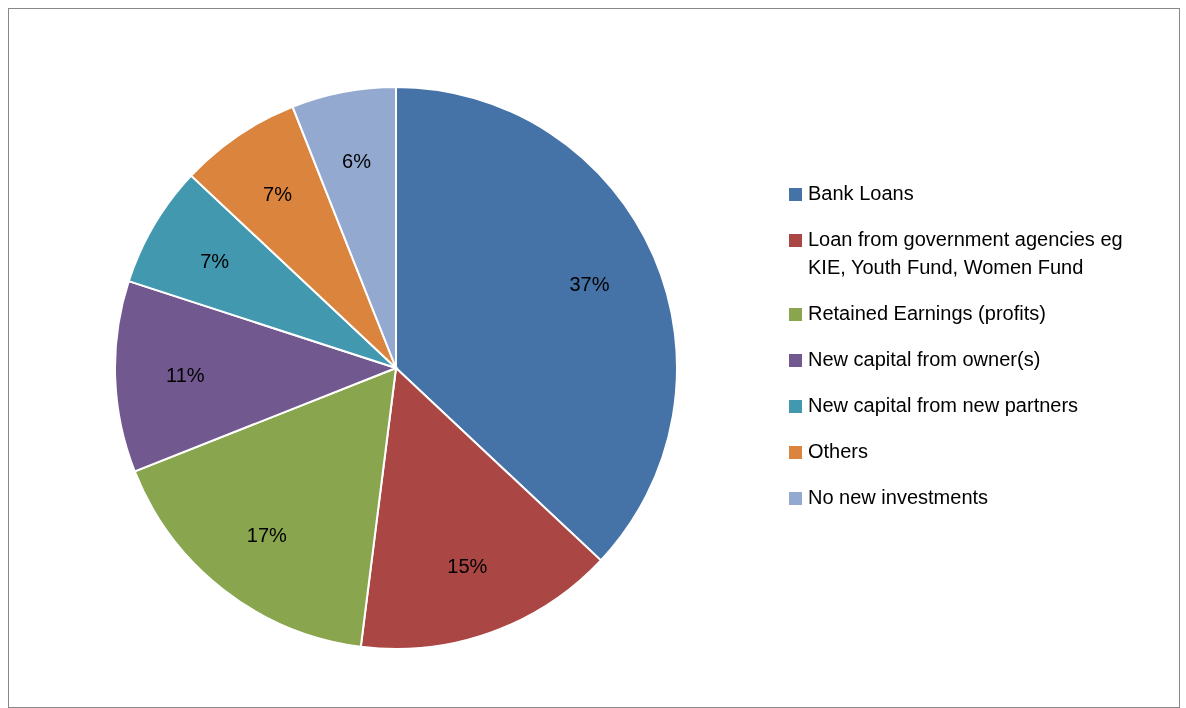 The height and width of the screenshot is (708, 1186). What do you see at coordinates (467, 566) in the screenshot?
I see `data-label: 15%` at bounding box center [467, 566].